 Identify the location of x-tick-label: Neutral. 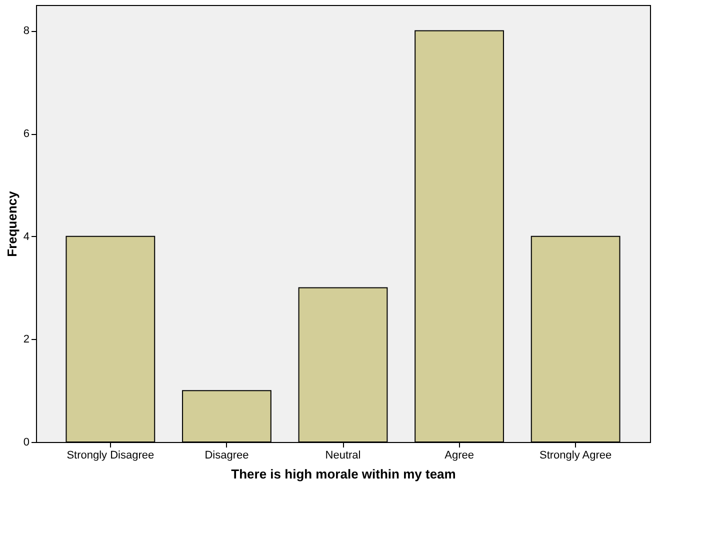
(343, 456).